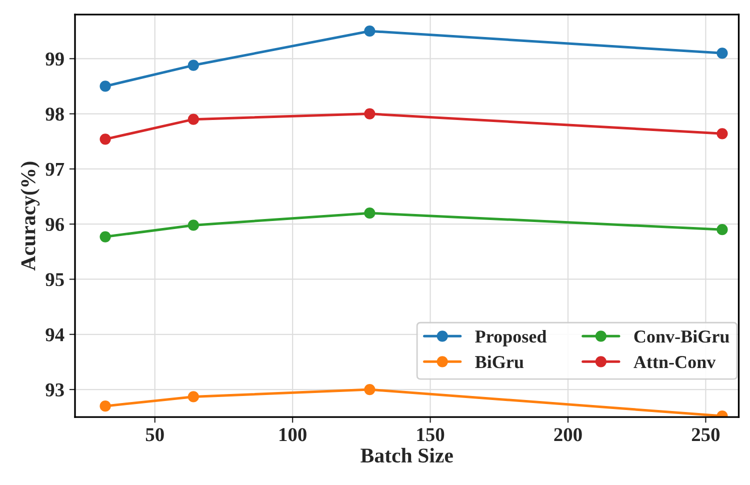 This screenshot has height=485, width=750. What do you see at coordinates (55, 335) in the screenshot?
I see `y-tick-label: 94` at bounding box center [55, 335].